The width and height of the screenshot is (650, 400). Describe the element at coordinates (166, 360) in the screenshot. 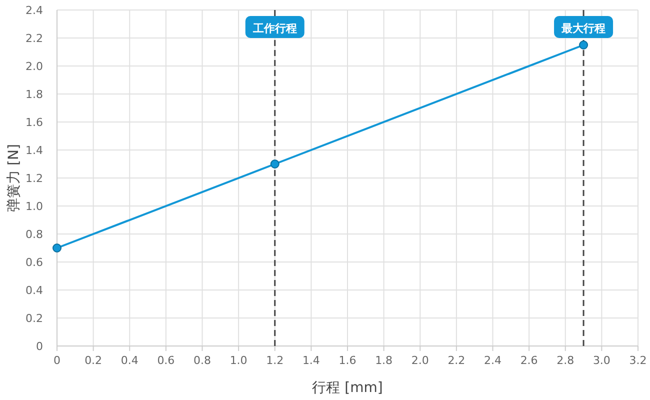

I see `x-tick-label: 0.6` at that location.